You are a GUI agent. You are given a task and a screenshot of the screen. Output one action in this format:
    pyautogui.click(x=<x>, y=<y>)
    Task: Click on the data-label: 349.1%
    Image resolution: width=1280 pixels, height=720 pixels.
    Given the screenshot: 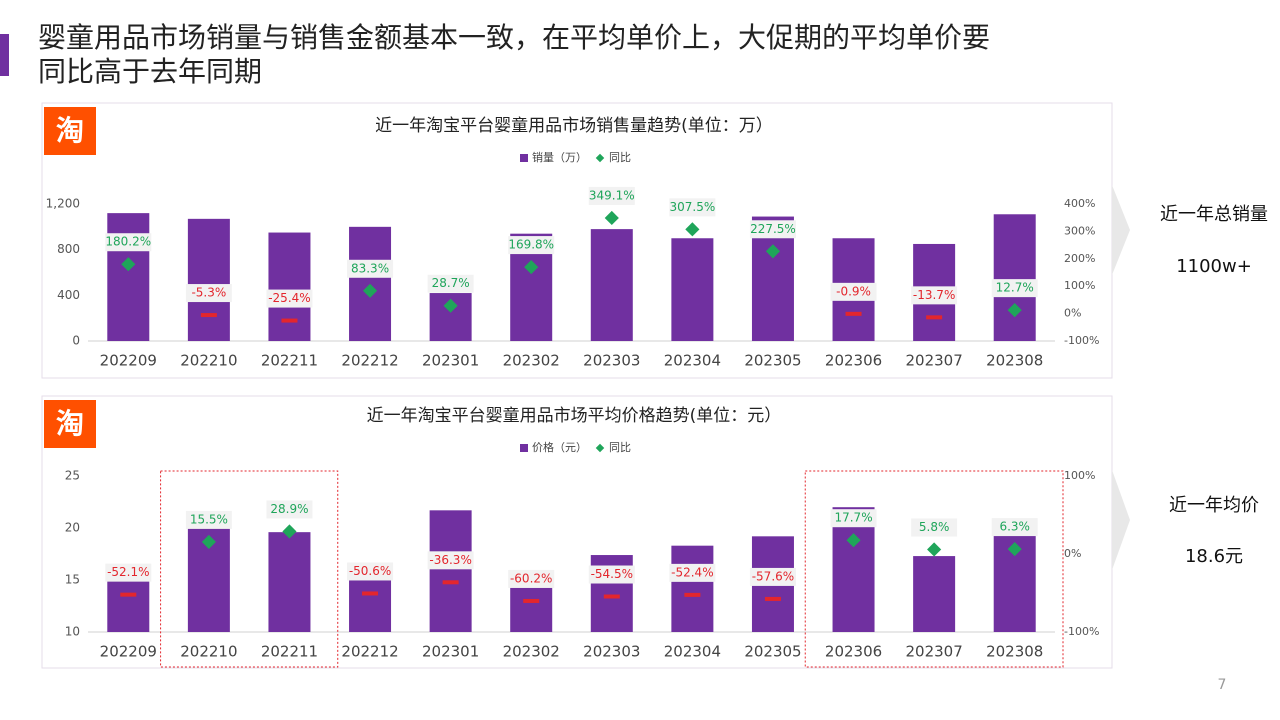 What is the action you would take?
    pyautogui.click(x=612, y=195)
    